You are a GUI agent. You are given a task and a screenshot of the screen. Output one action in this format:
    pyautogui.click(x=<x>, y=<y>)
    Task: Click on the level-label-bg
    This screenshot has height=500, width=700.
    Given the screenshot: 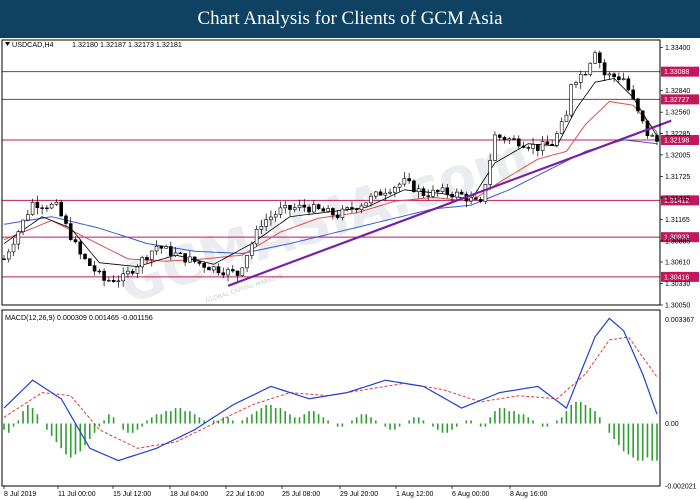 What is the action you would take?
    pyautogui.click(x=680, y=237)
    